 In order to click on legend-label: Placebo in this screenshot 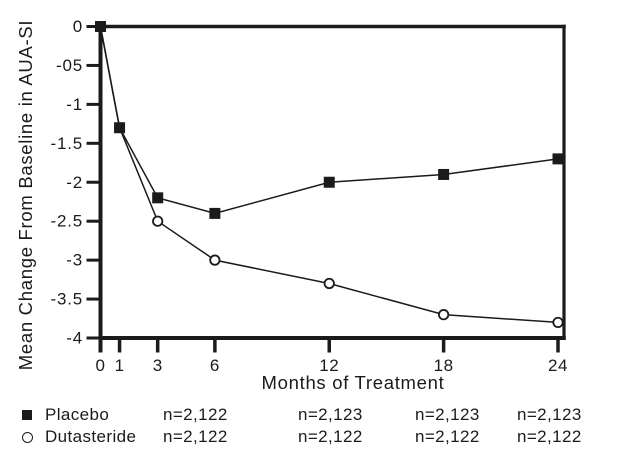, I will do `click(77, 414)`.